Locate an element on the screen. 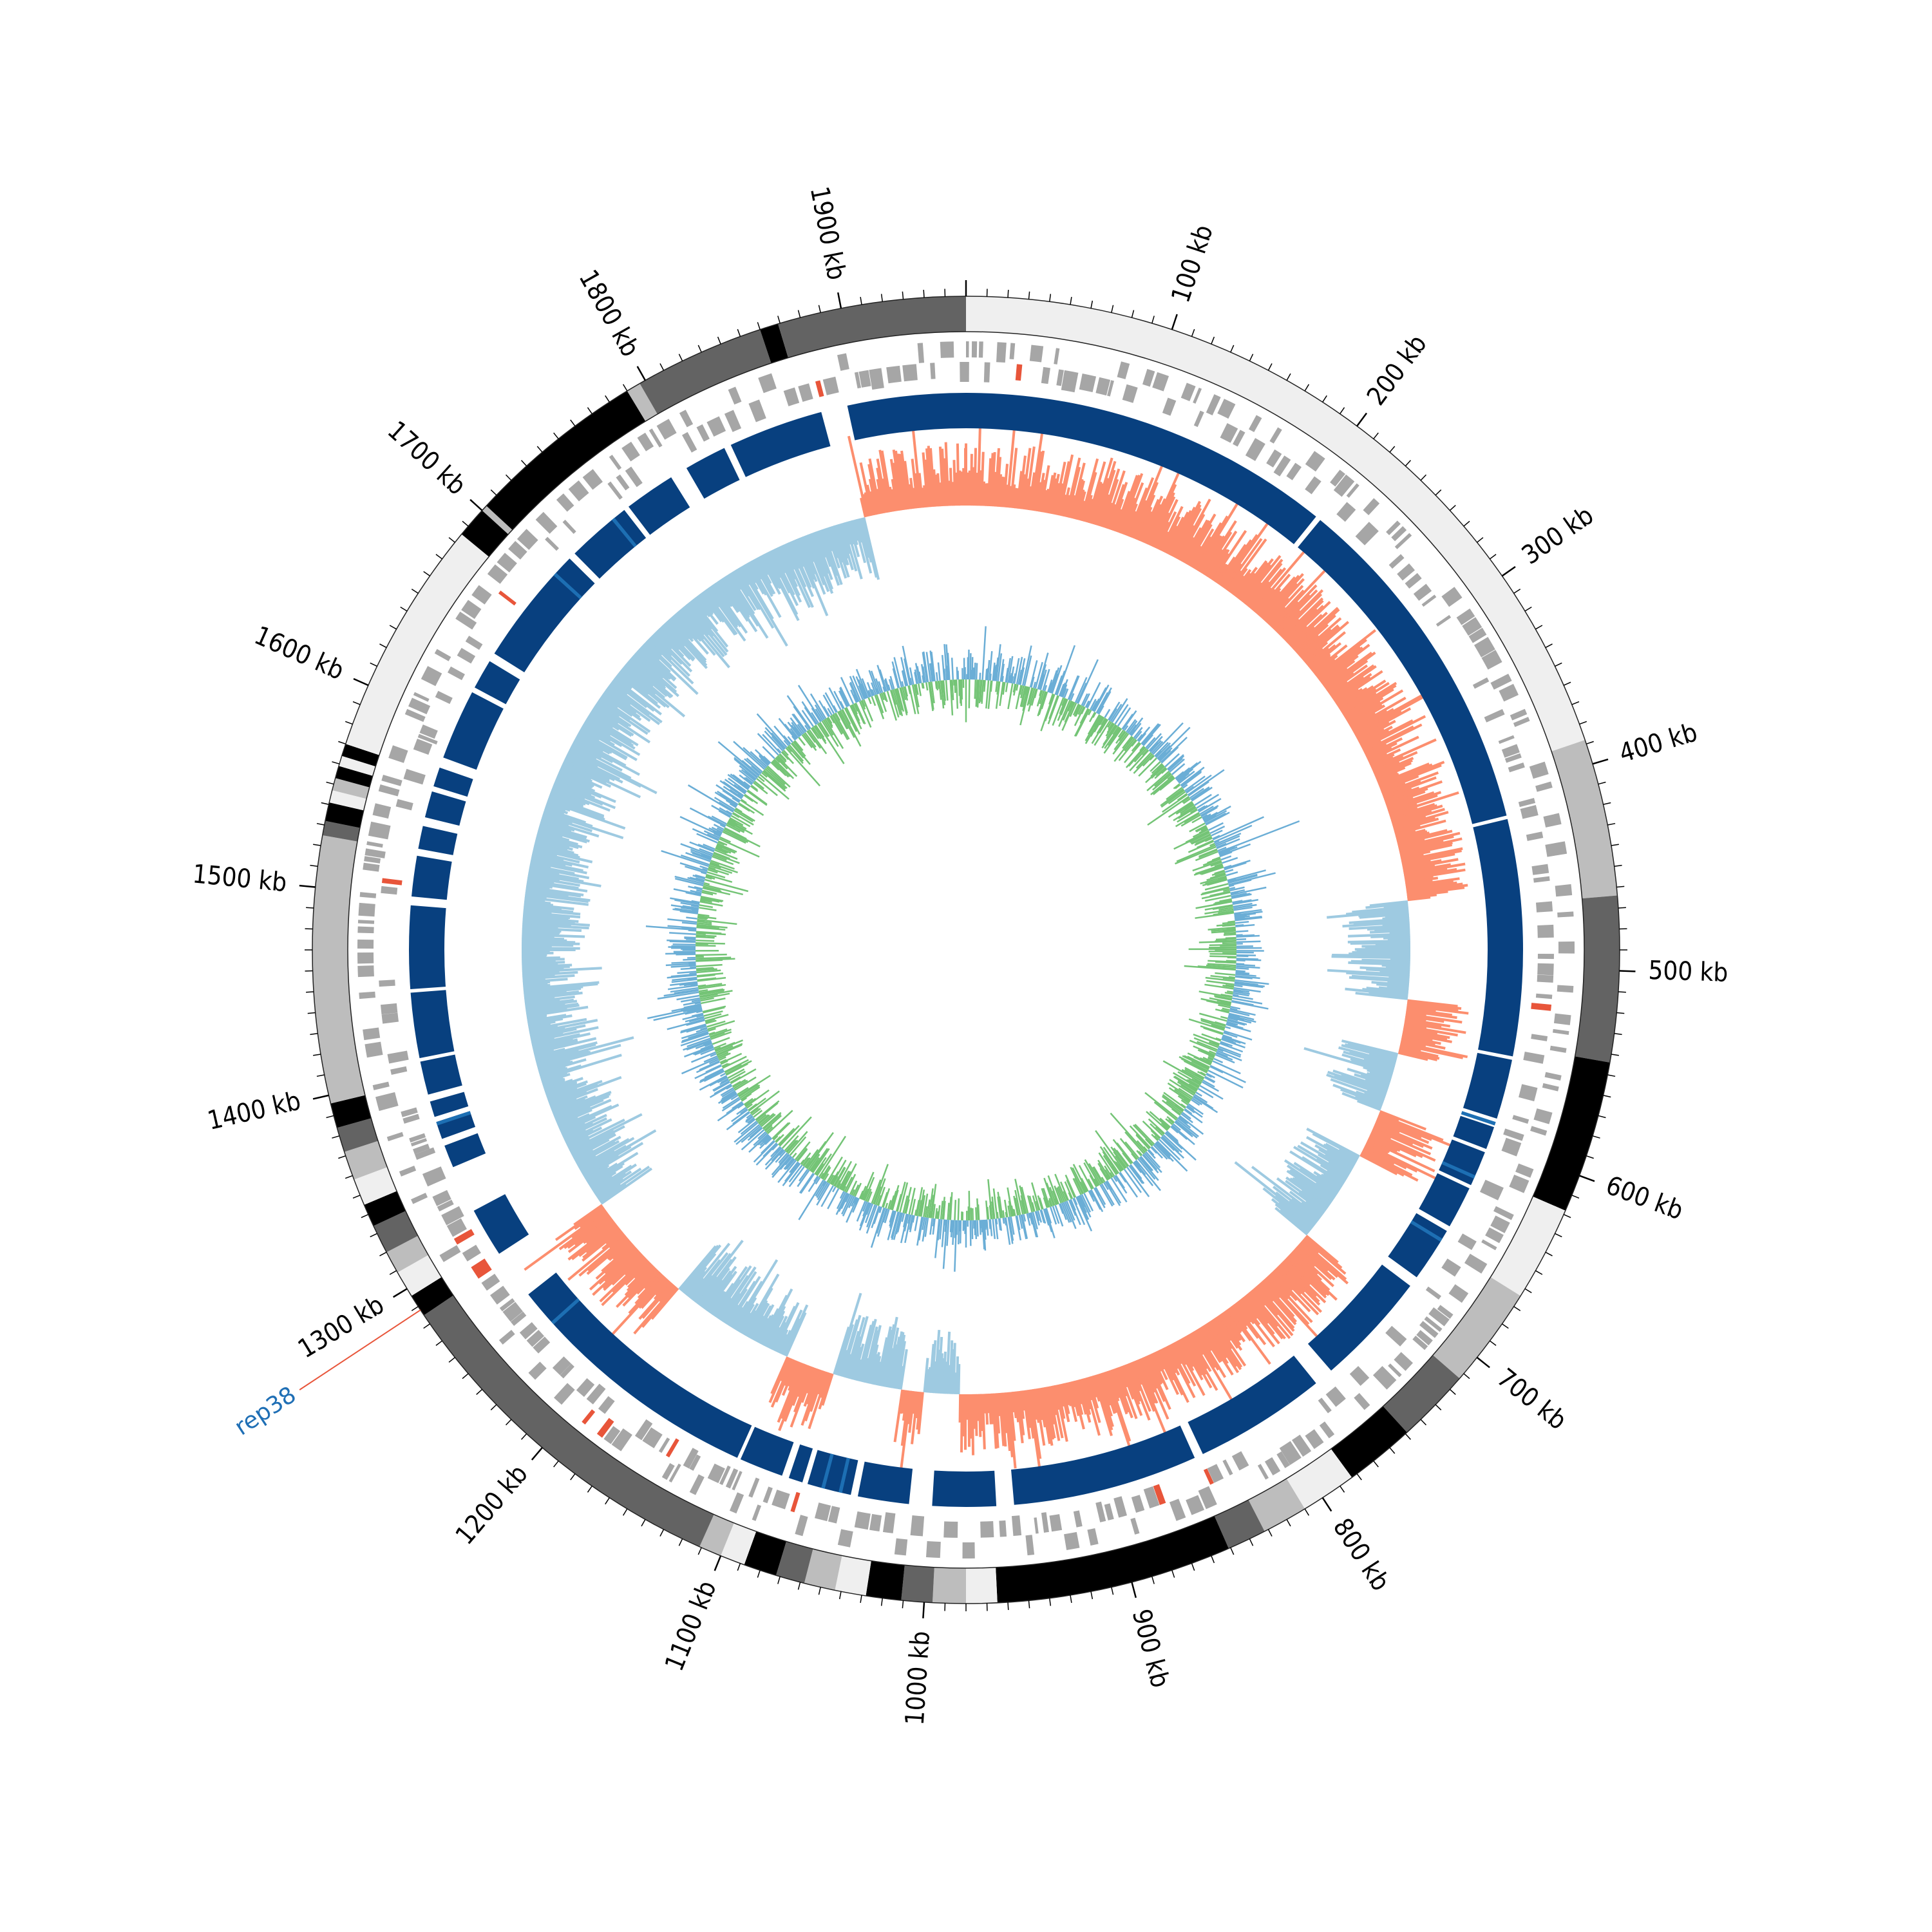 This screenshot has height=1932, width=1932. karyotype-band is located at coordinates (354, 777).